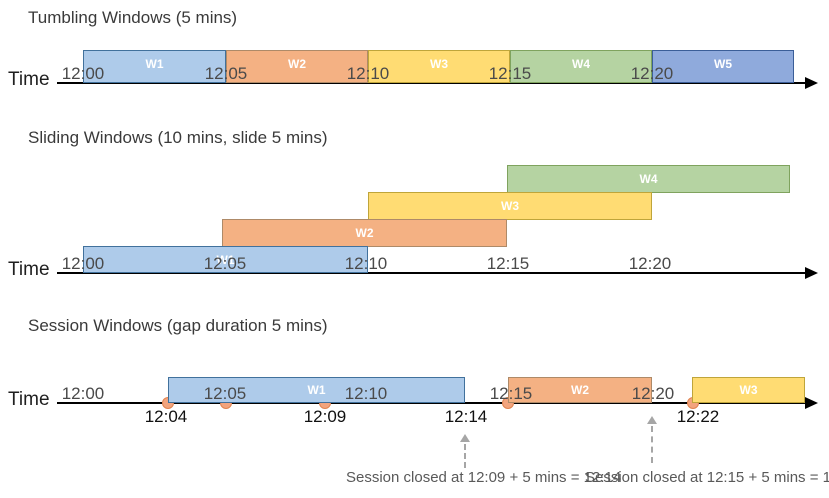 The width and height of the screenshot is (829, 498). What do you see at coordinates (484, 477) in the screenshot?
I see `session-closed-annotation-1: Session closed at 12:09 + 5 mins = 12:14` at bounding box center [484, 477].